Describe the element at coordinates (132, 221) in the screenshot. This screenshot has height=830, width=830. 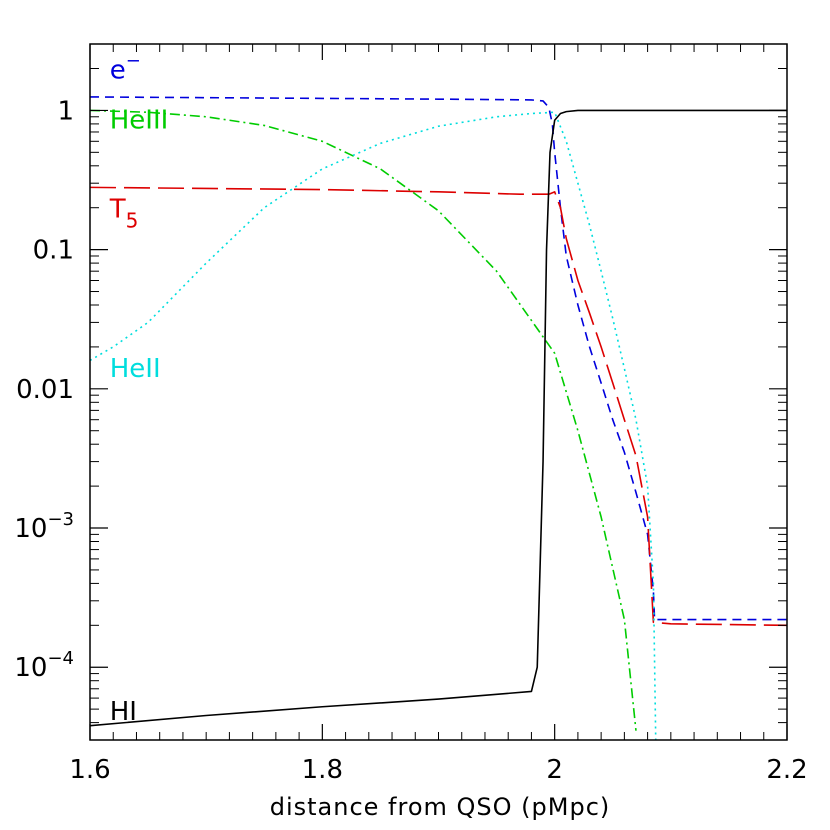
I see `series-label-sub: 5` at that location.